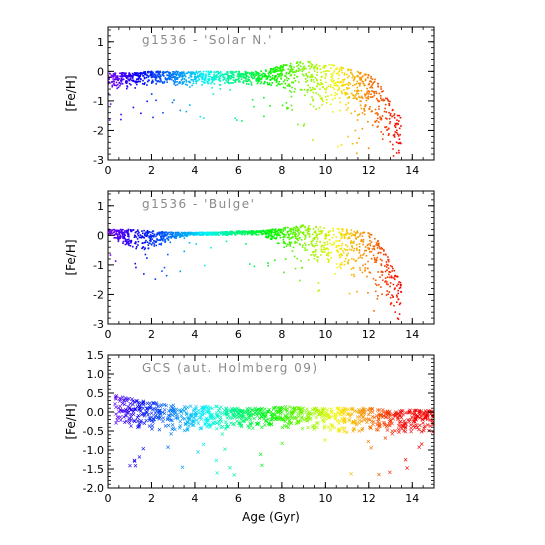 This screenshot has width=545, height=545. I want to click on panel-title: GCS (aut. Holmberg 09), so click(230, 368).